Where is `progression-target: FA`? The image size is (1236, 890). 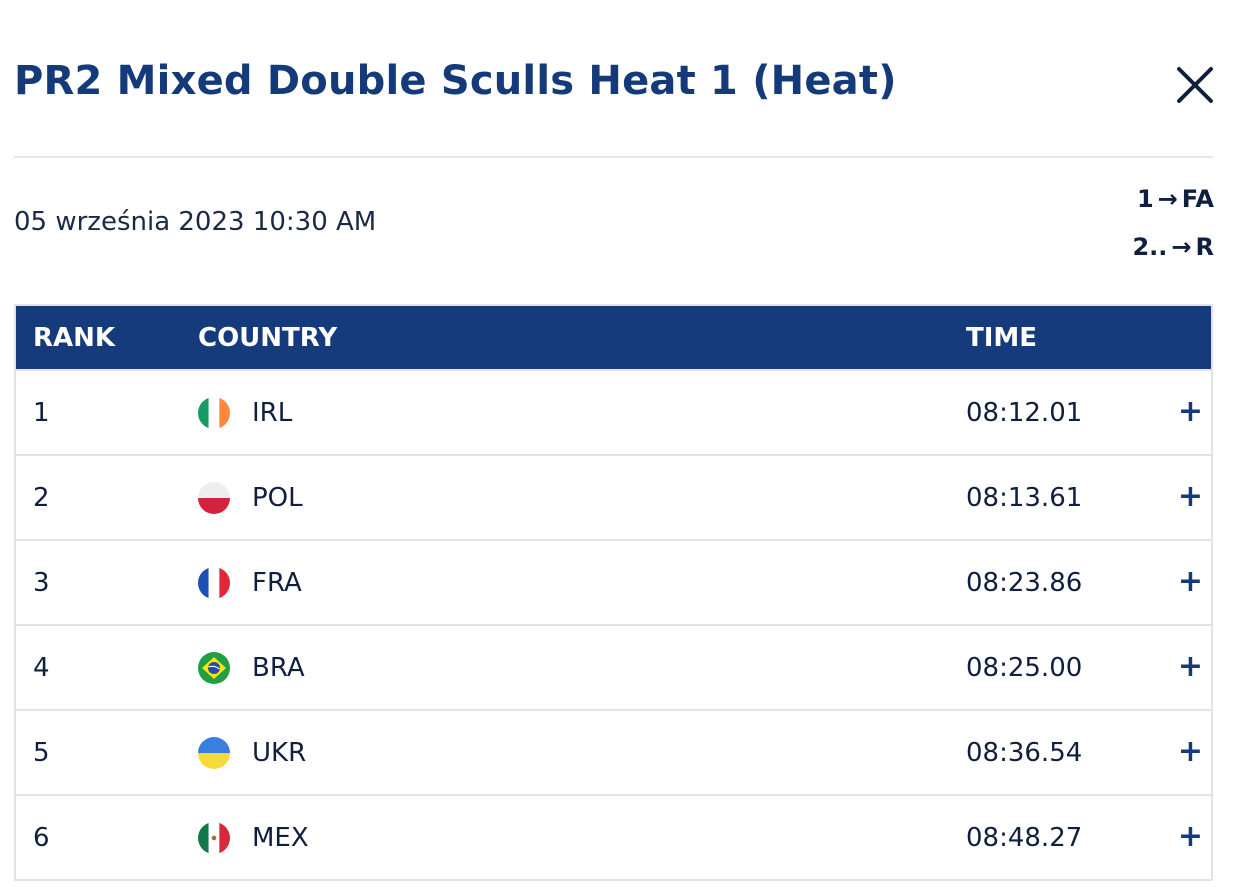 progression-target: FA is located at coordinates (1197, 199).